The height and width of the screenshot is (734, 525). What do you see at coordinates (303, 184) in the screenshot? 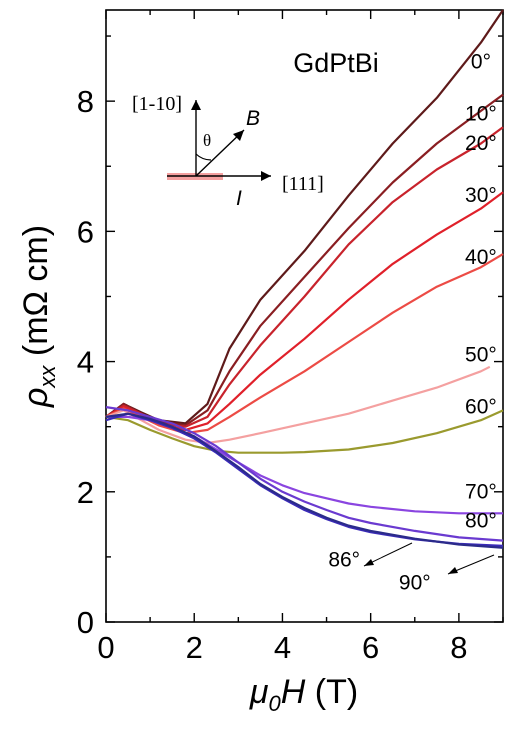
I see `axis-right-label: [111]` at bounding box center [303, 184].